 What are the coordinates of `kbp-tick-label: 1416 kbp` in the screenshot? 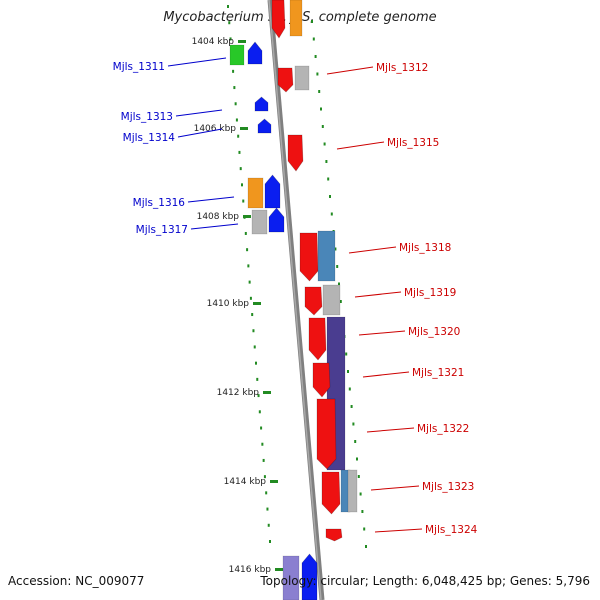 It's located at (250, 570).